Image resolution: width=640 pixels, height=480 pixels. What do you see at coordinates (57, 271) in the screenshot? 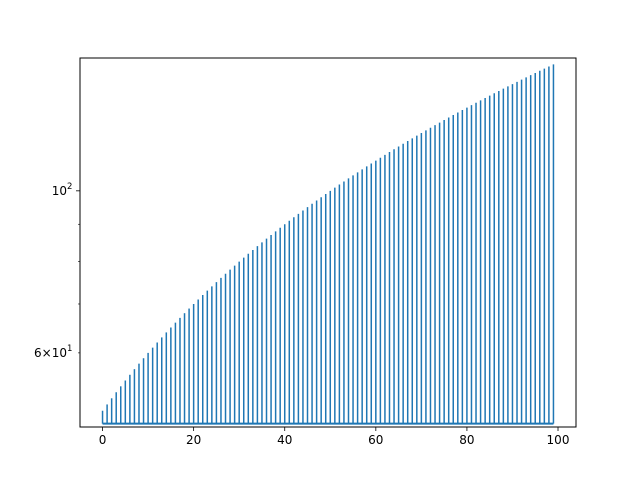
I see `y-axis: 10 2 6×10 1` at bounding box center [57, 271].